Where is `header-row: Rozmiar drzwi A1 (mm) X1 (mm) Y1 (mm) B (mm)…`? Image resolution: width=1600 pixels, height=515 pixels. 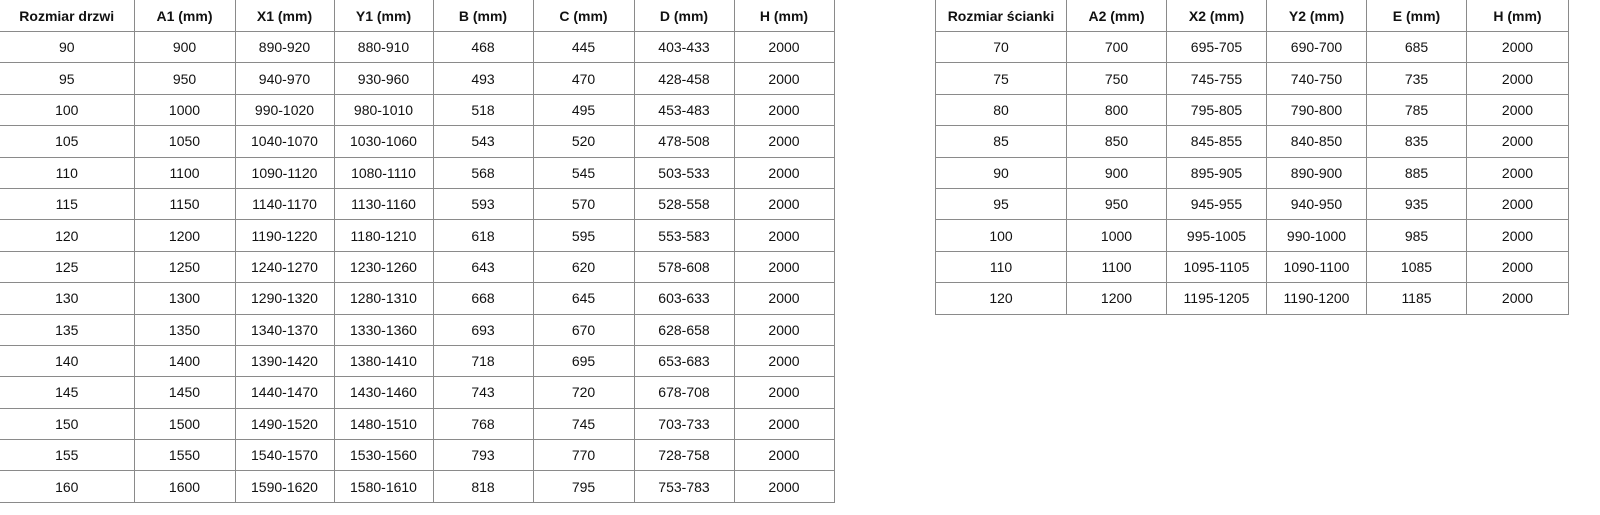
header-row: Rozmiar drzwi A1 (mm) X1 (mm) Y1 (mm) B (mm)… is located at coordinates (417, 16).